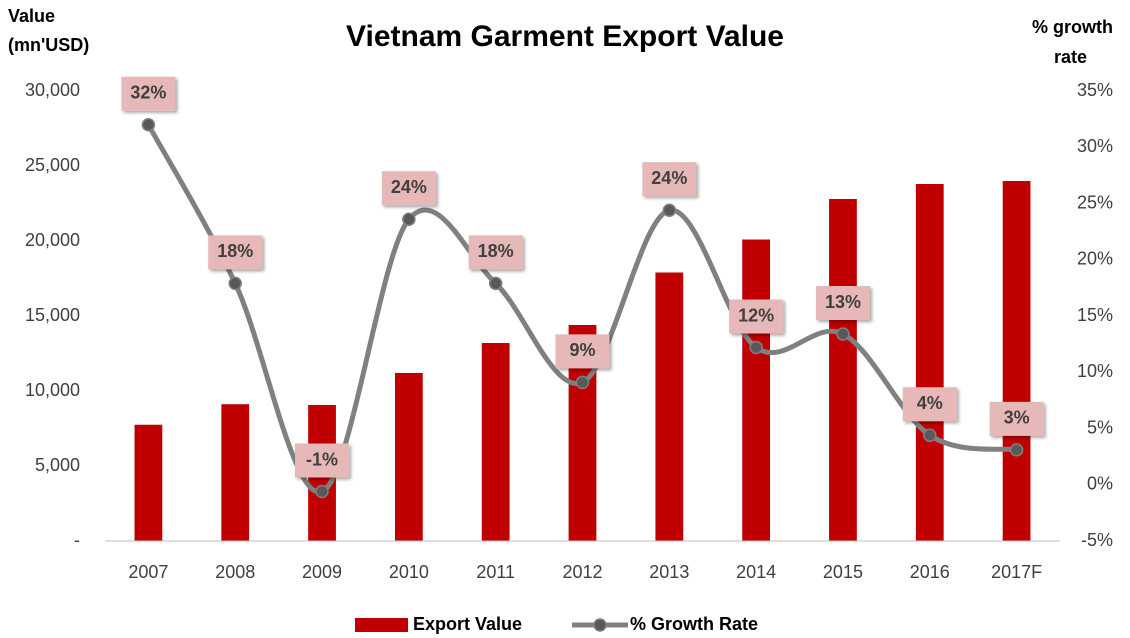 The image size is (1130, 638). What do you see at coordinates (495, 572) in the screenshot?
I see `x-tick-label: 2011` at bounding box center [495, 572].